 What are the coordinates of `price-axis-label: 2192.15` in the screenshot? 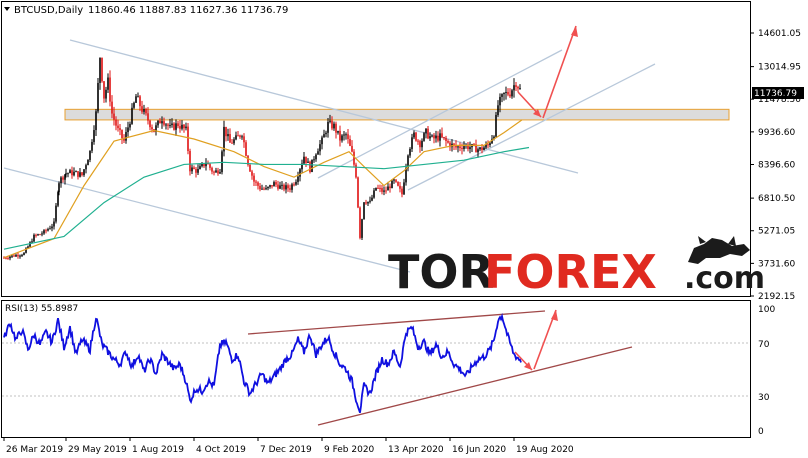 It's located at (776, 297).